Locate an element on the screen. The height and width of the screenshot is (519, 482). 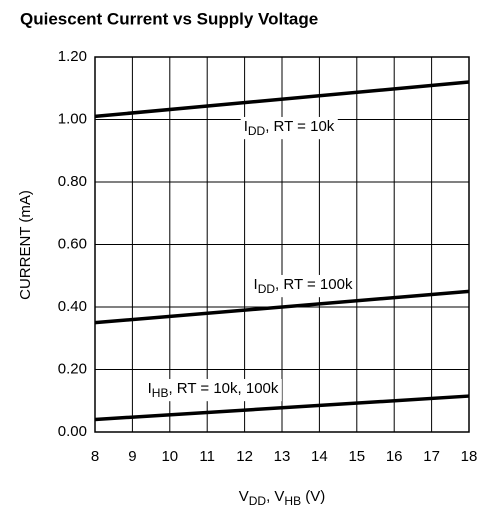
text-part: , RT = 10k, 100k is located at coordinates (223, 388).